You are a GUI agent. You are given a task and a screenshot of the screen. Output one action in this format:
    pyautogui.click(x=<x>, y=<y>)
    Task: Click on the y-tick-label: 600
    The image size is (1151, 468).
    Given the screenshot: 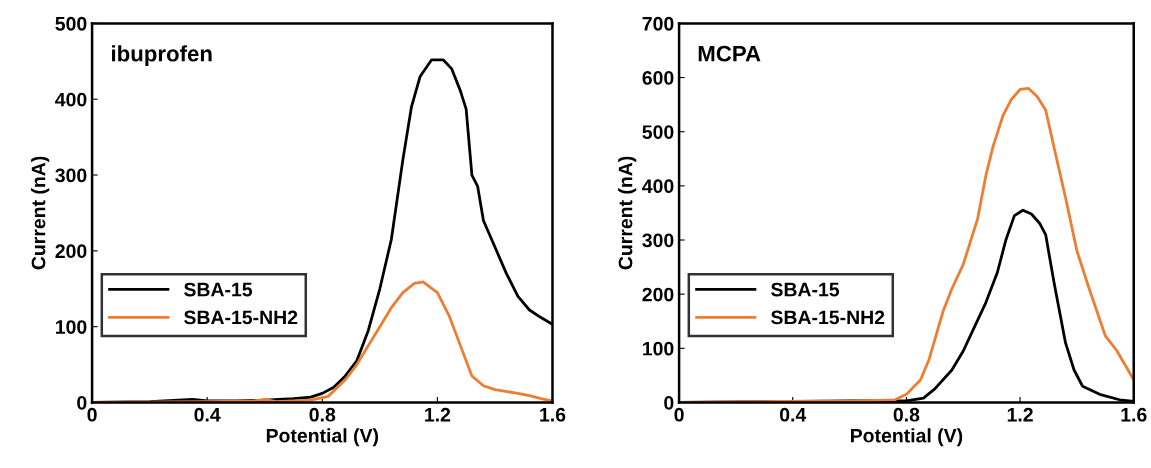 What is the action you would take?
    pyautogui.click(x=658, y=78)
    